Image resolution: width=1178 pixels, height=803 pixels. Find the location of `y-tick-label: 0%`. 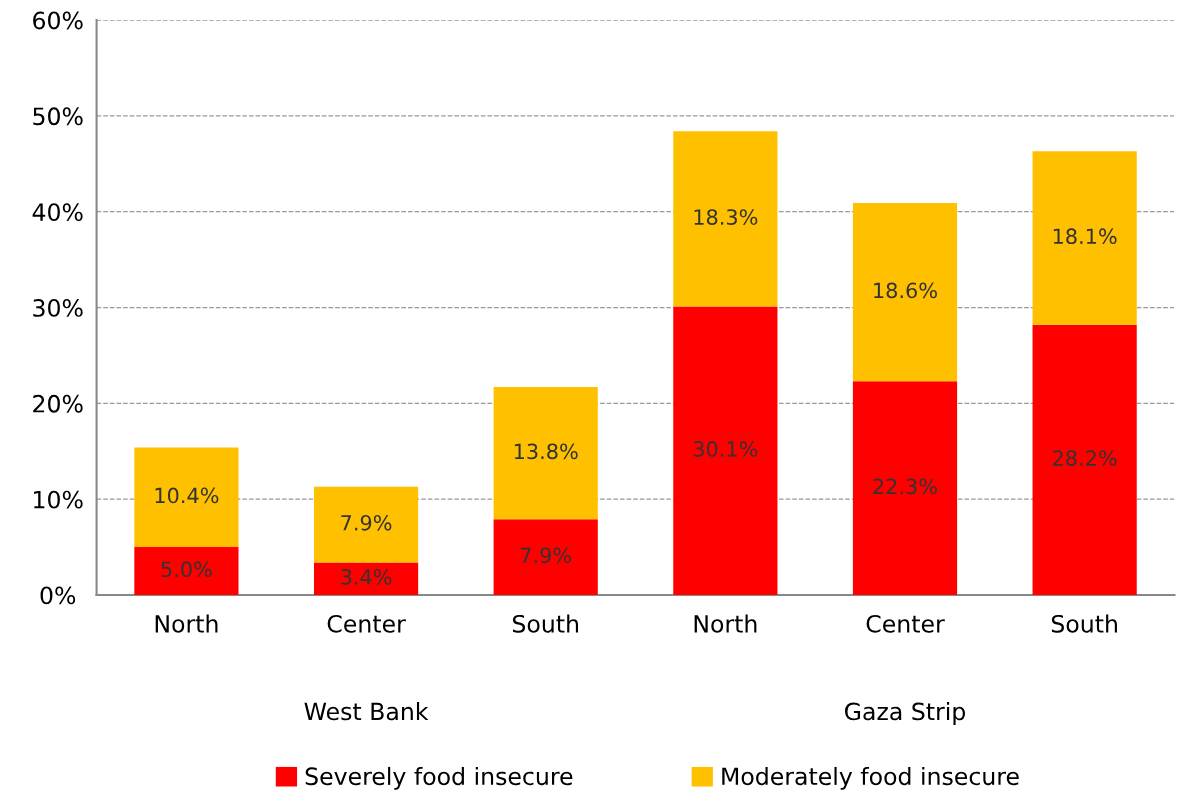

y-tick-label: 0% is located at coordinates (58, 595).